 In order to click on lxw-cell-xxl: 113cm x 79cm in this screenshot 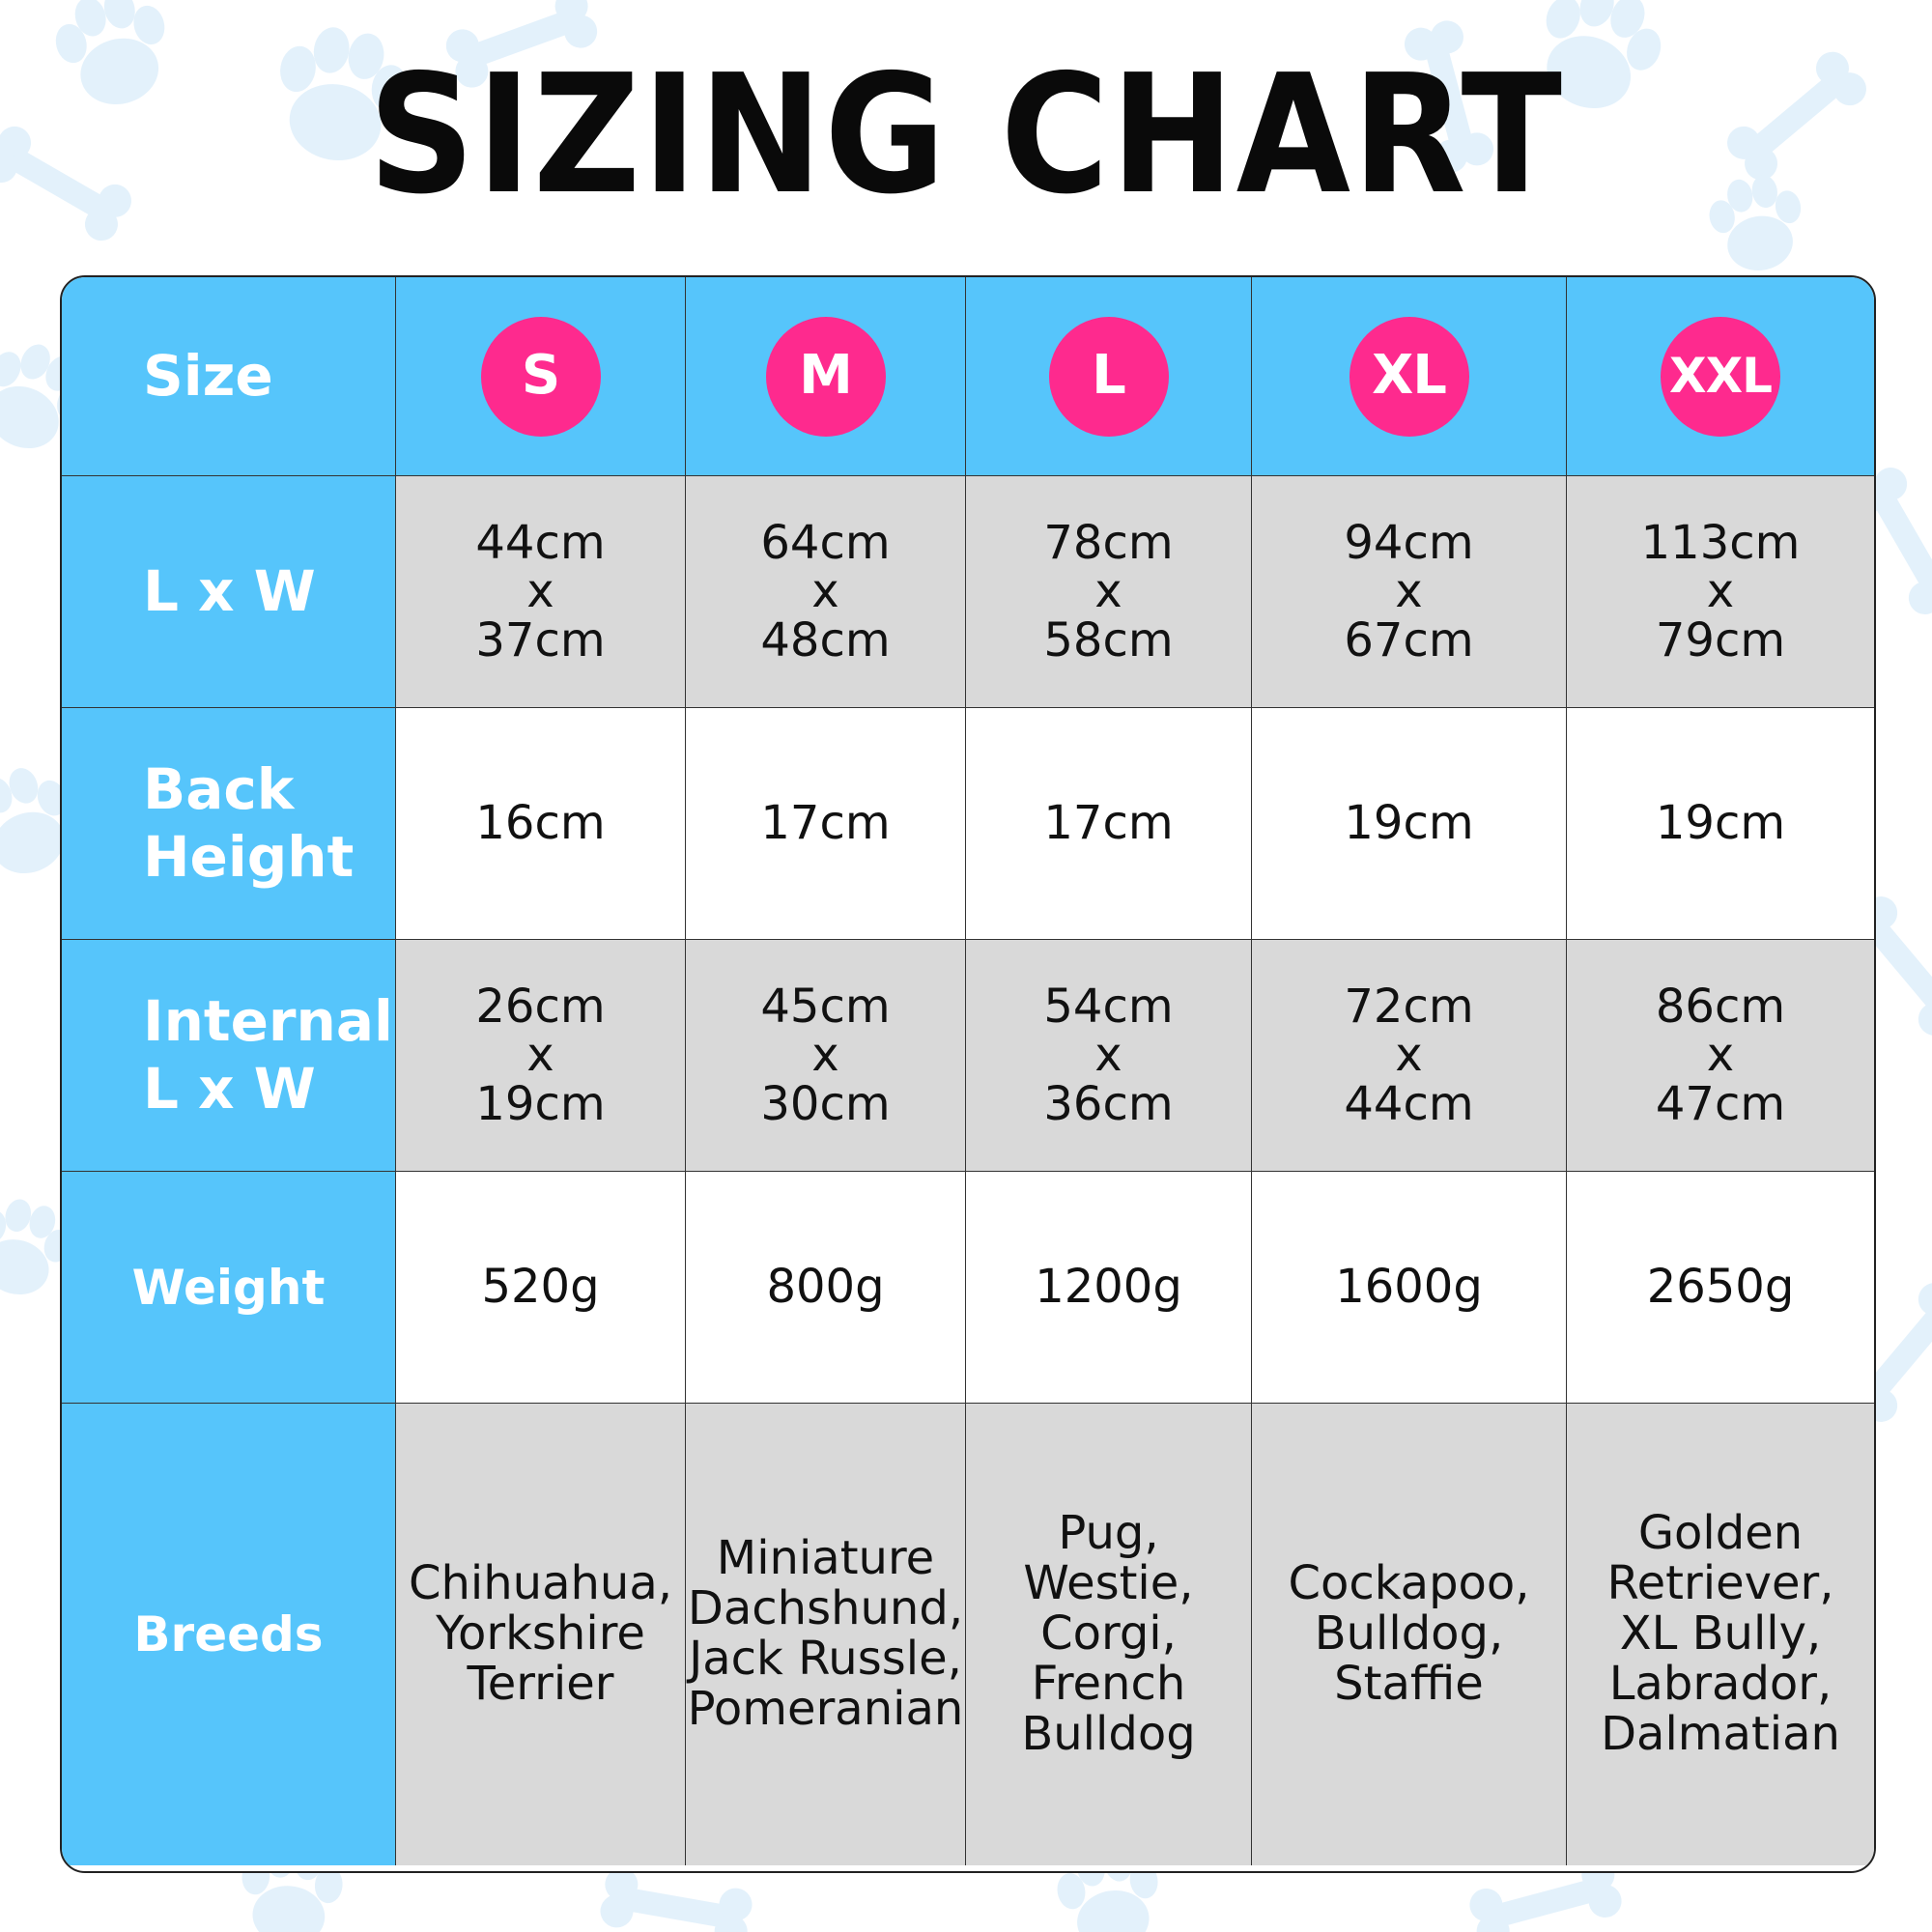, I will do `click(1720, 592)`.